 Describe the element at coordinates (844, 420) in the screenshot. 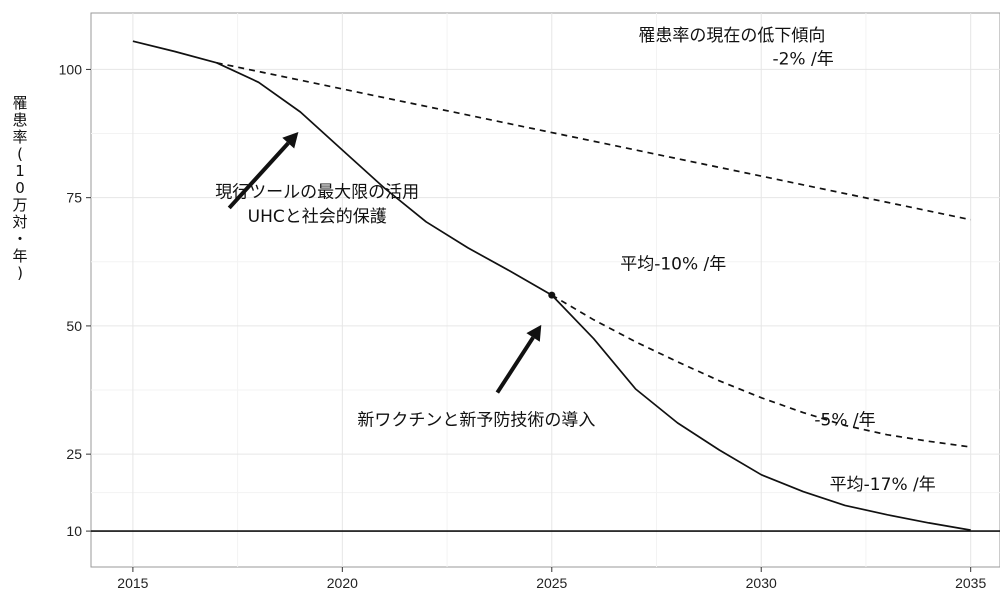

I see `annotation-text: -5% /年` at that location.